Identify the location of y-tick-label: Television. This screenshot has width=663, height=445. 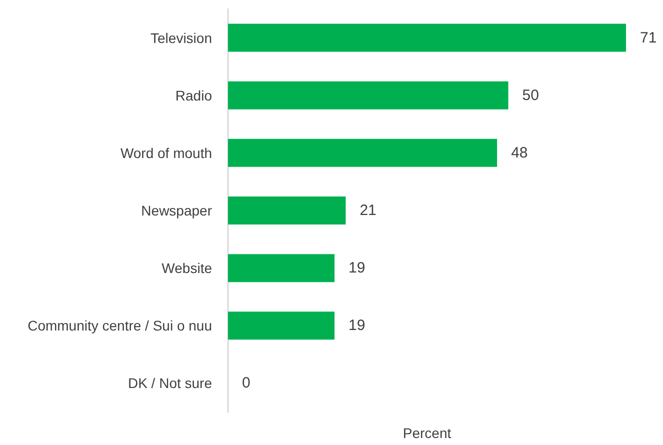
(181, 38).